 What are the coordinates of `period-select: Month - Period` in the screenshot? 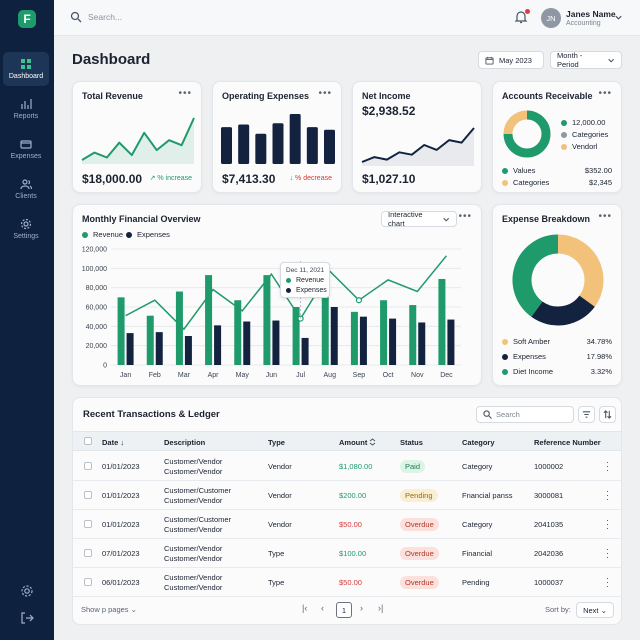 It's located at (586, 60).